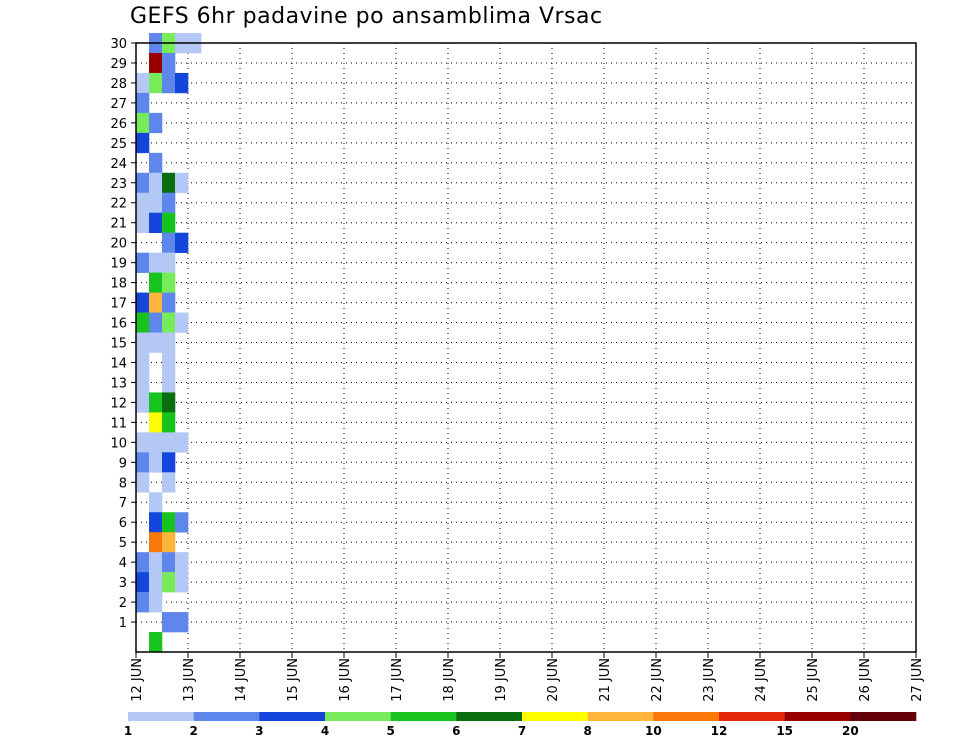 Image resolution: width=960 pixels, height=742 pixels. Describe the element at coordinates (118, 204) in the screenshot. I see `y-tick-label: 22` at that location.